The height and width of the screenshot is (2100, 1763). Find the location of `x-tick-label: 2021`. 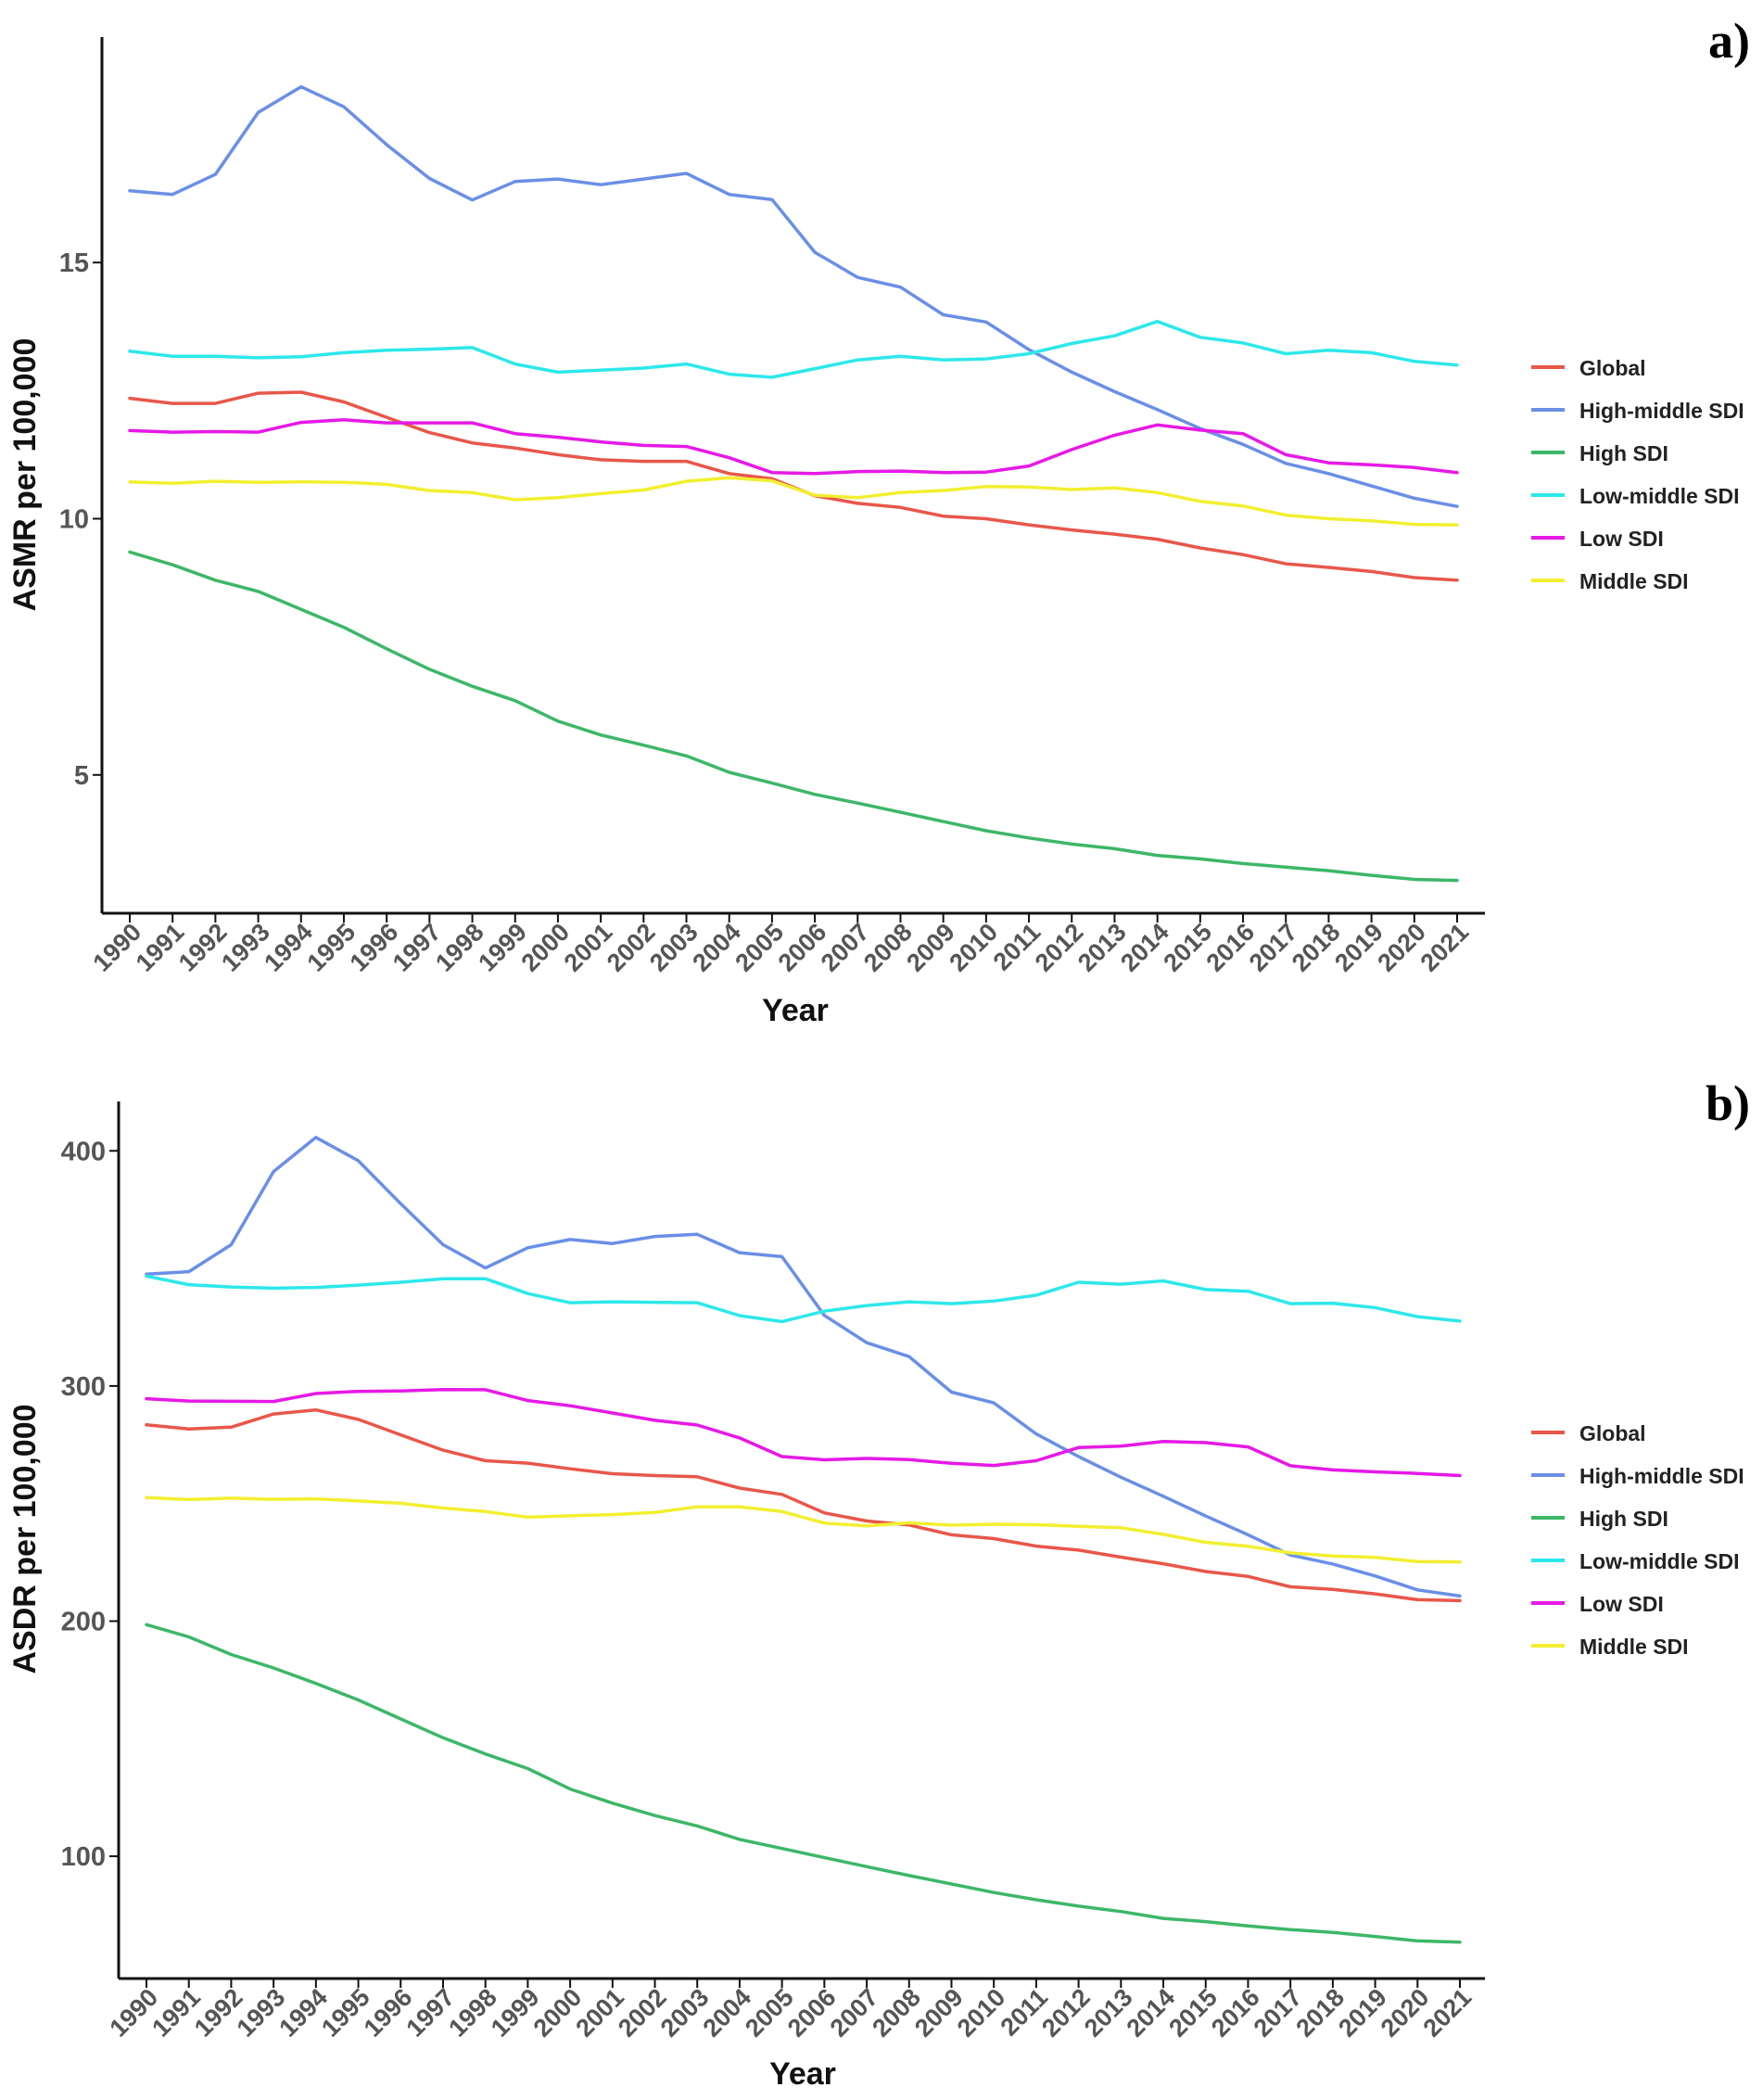

x-tick-label: 2021 is located at coordinates (1445, 947).